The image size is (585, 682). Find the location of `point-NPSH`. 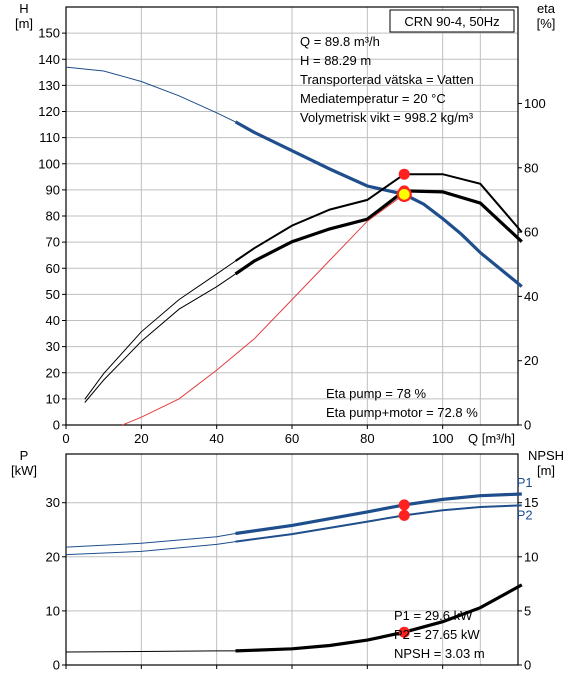

point-NPSH is located at coordinates (404, 632).